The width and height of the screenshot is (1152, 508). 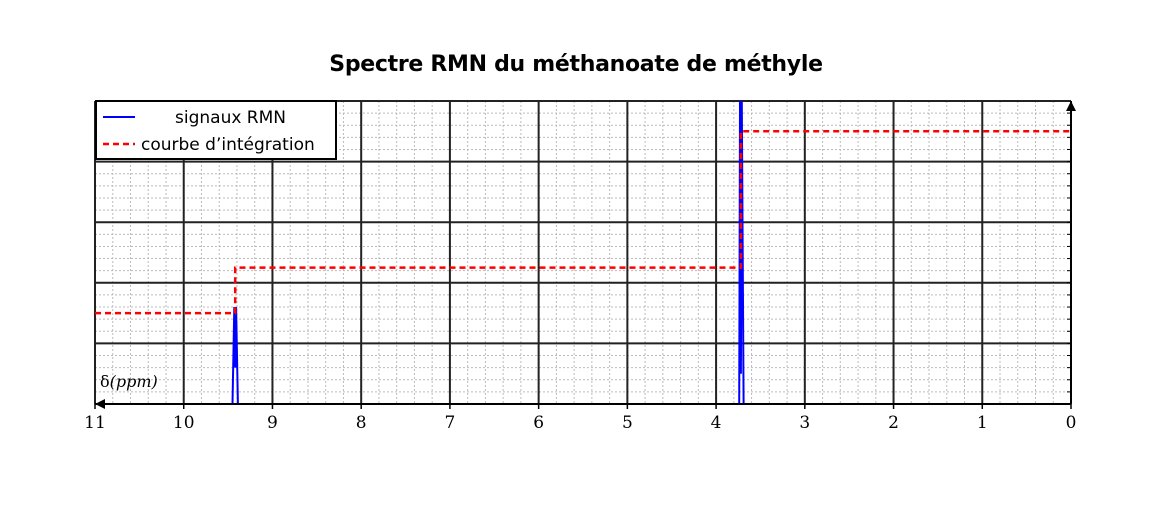 What do you see at coordinates (576, 64) in the screenshot?
I see `chart-title: Spectre RMN du méthanoate de méthyle` at bounding box center [576, 64].